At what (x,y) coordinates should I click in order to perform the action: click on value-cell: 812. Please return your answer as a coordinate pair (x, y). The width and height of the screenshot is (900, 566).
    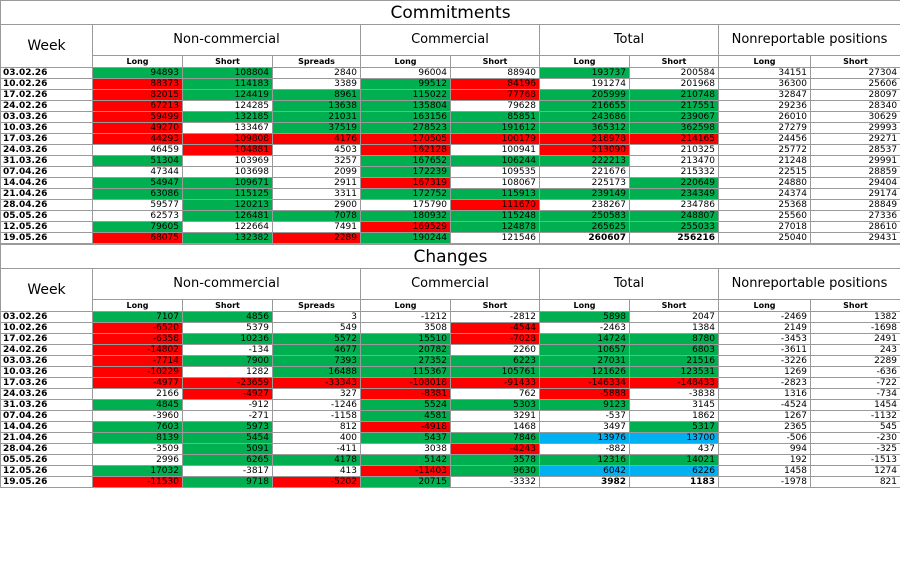
    Looking at the image, I should click on (316, 427).